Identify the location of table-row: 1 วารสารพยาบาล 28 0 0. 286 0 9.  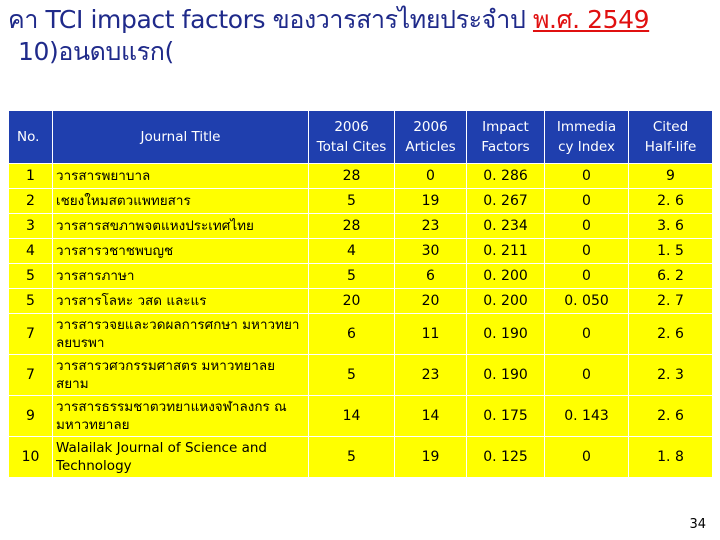
(360, 176).